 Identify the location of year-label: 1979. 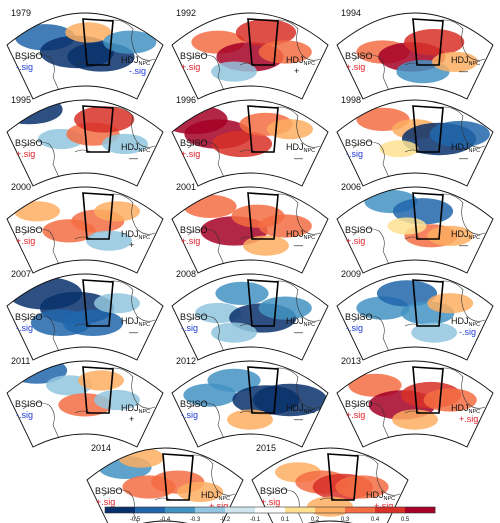
(21, 13).